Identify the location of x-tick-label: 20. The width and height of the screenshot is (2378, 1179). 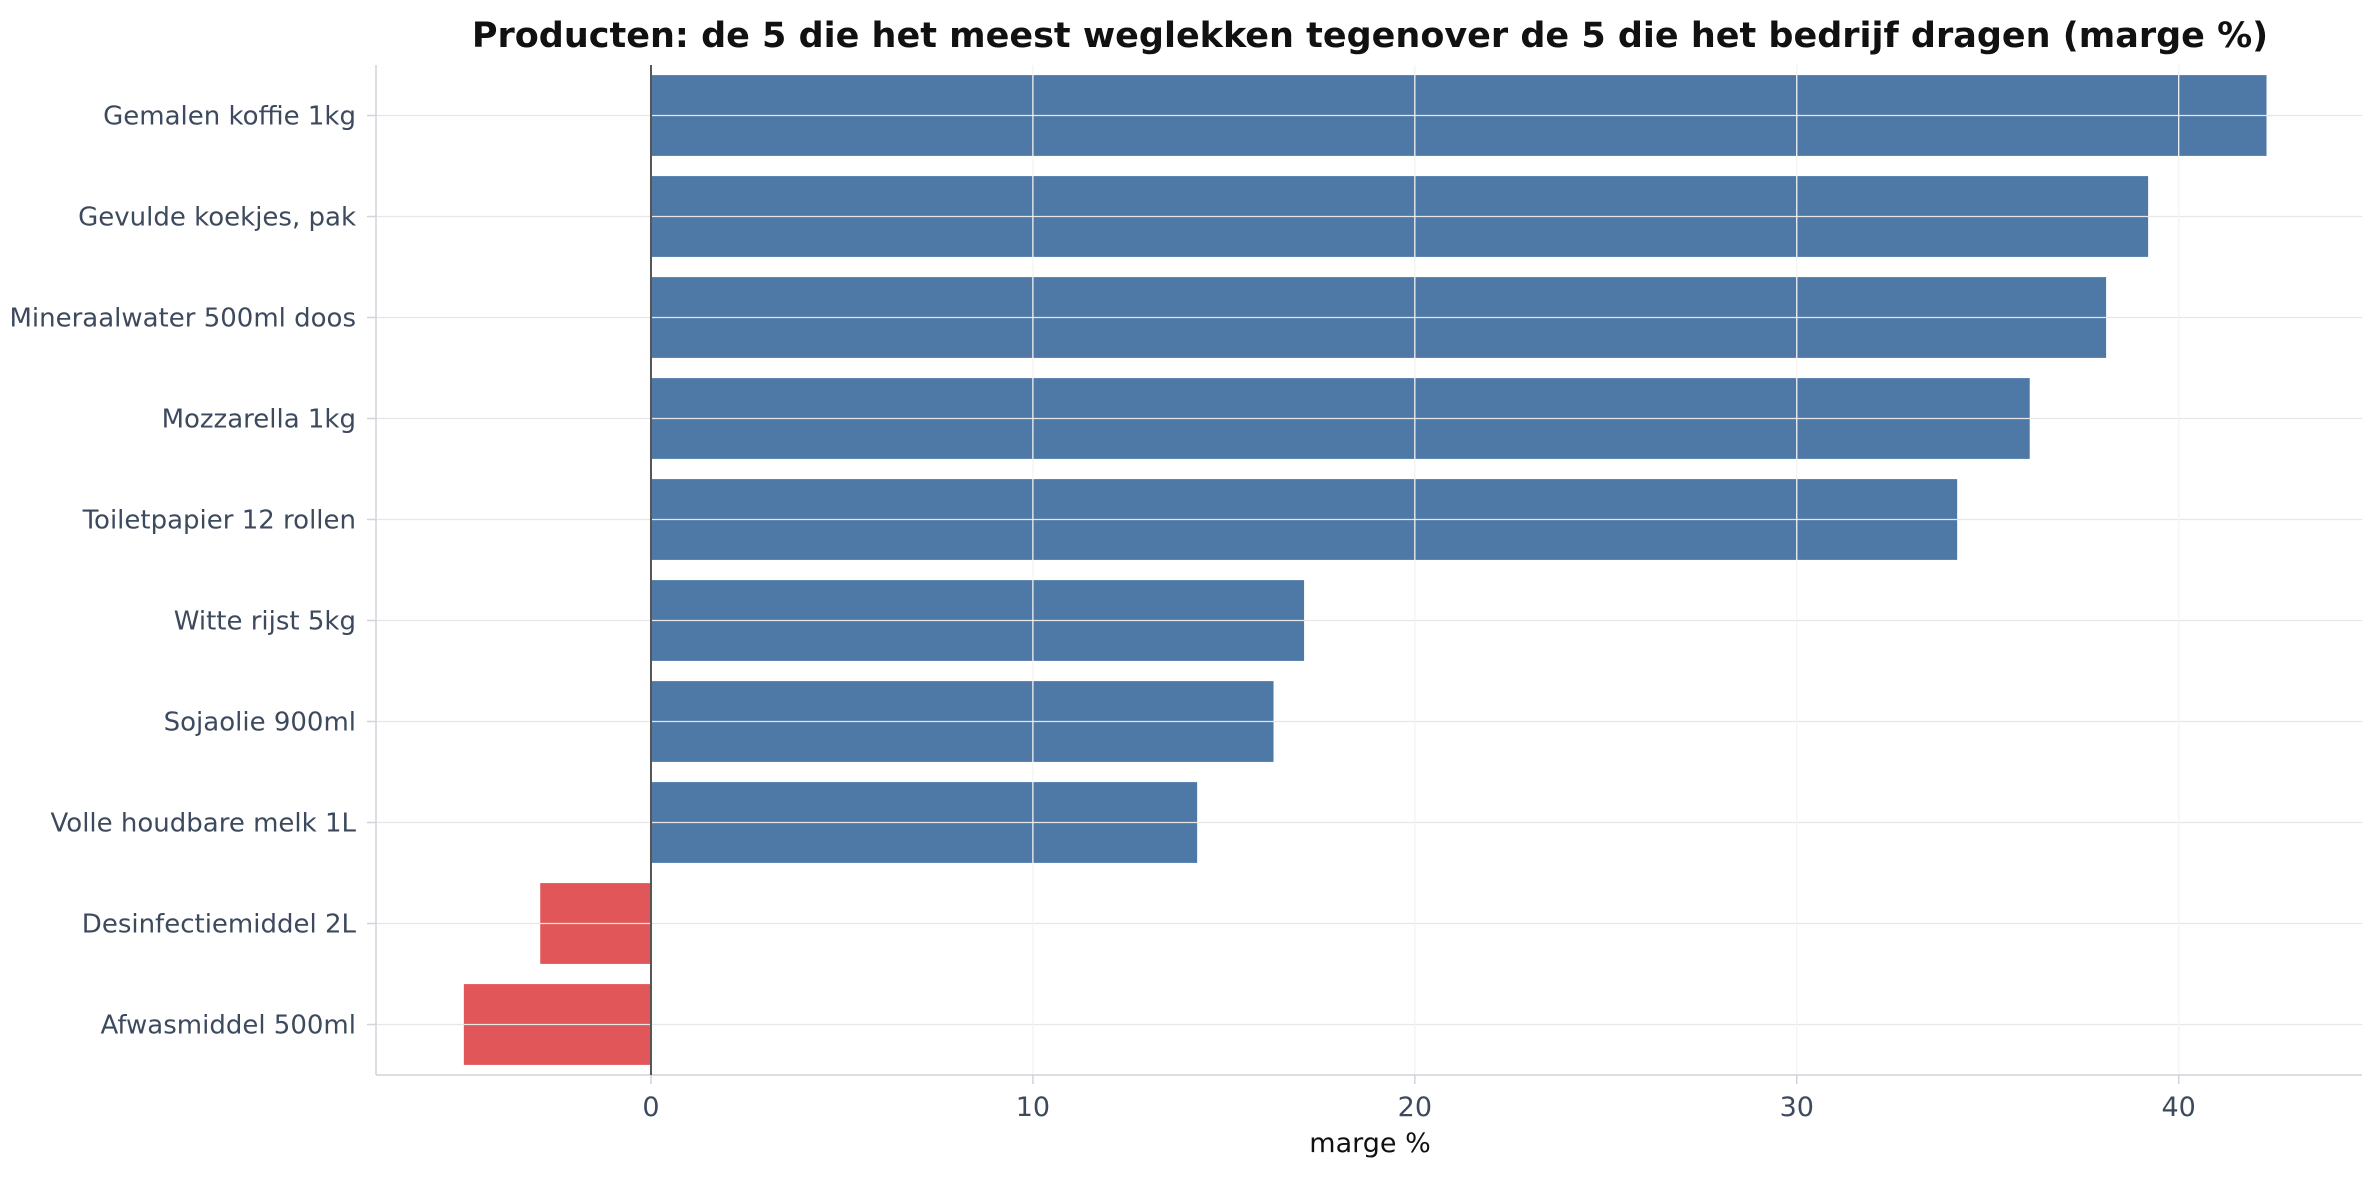
(1415, 1107).